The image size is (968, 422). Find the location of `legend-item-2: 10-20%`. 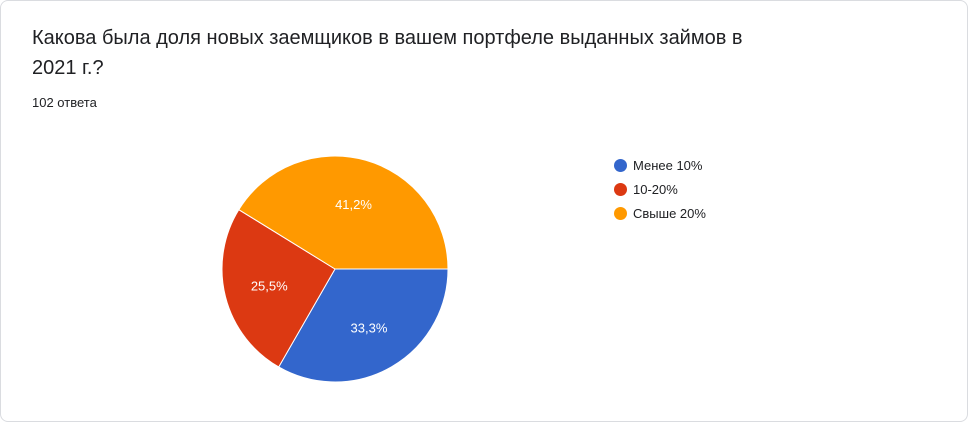

legend-item-2: 10-20% is located at coordinates (660, 189).